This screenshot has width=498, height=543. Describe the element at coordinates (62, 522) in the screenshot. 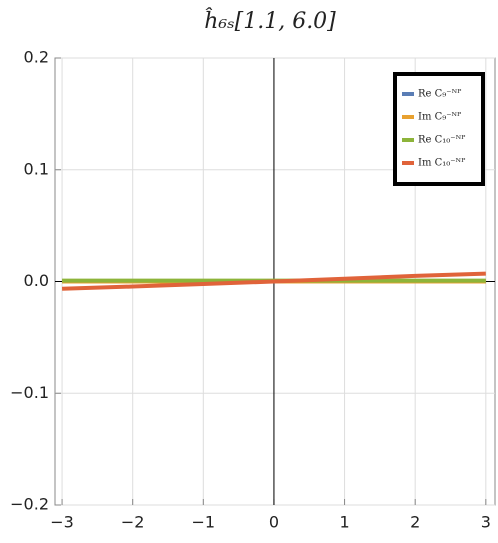

I see `x-tick-label: −3` at that location.